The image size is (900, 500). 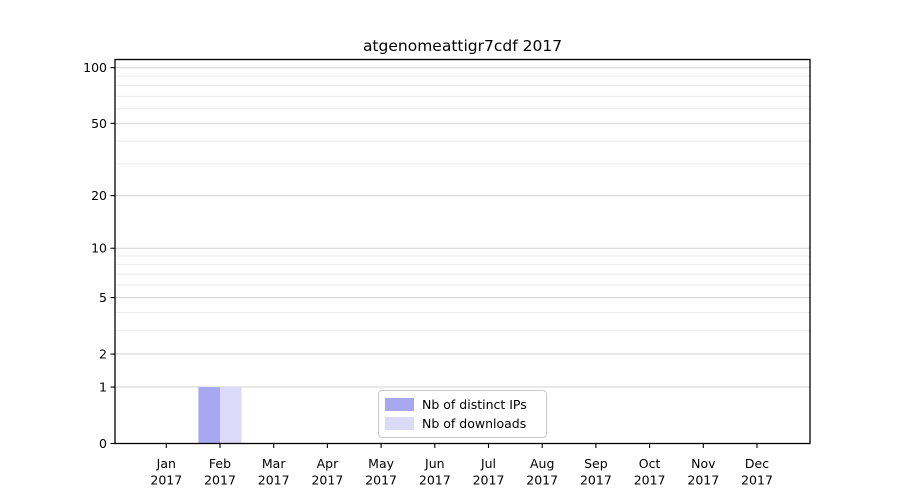 I want to click on y-axis-tick-label: 100, so click(x=95, y=67).